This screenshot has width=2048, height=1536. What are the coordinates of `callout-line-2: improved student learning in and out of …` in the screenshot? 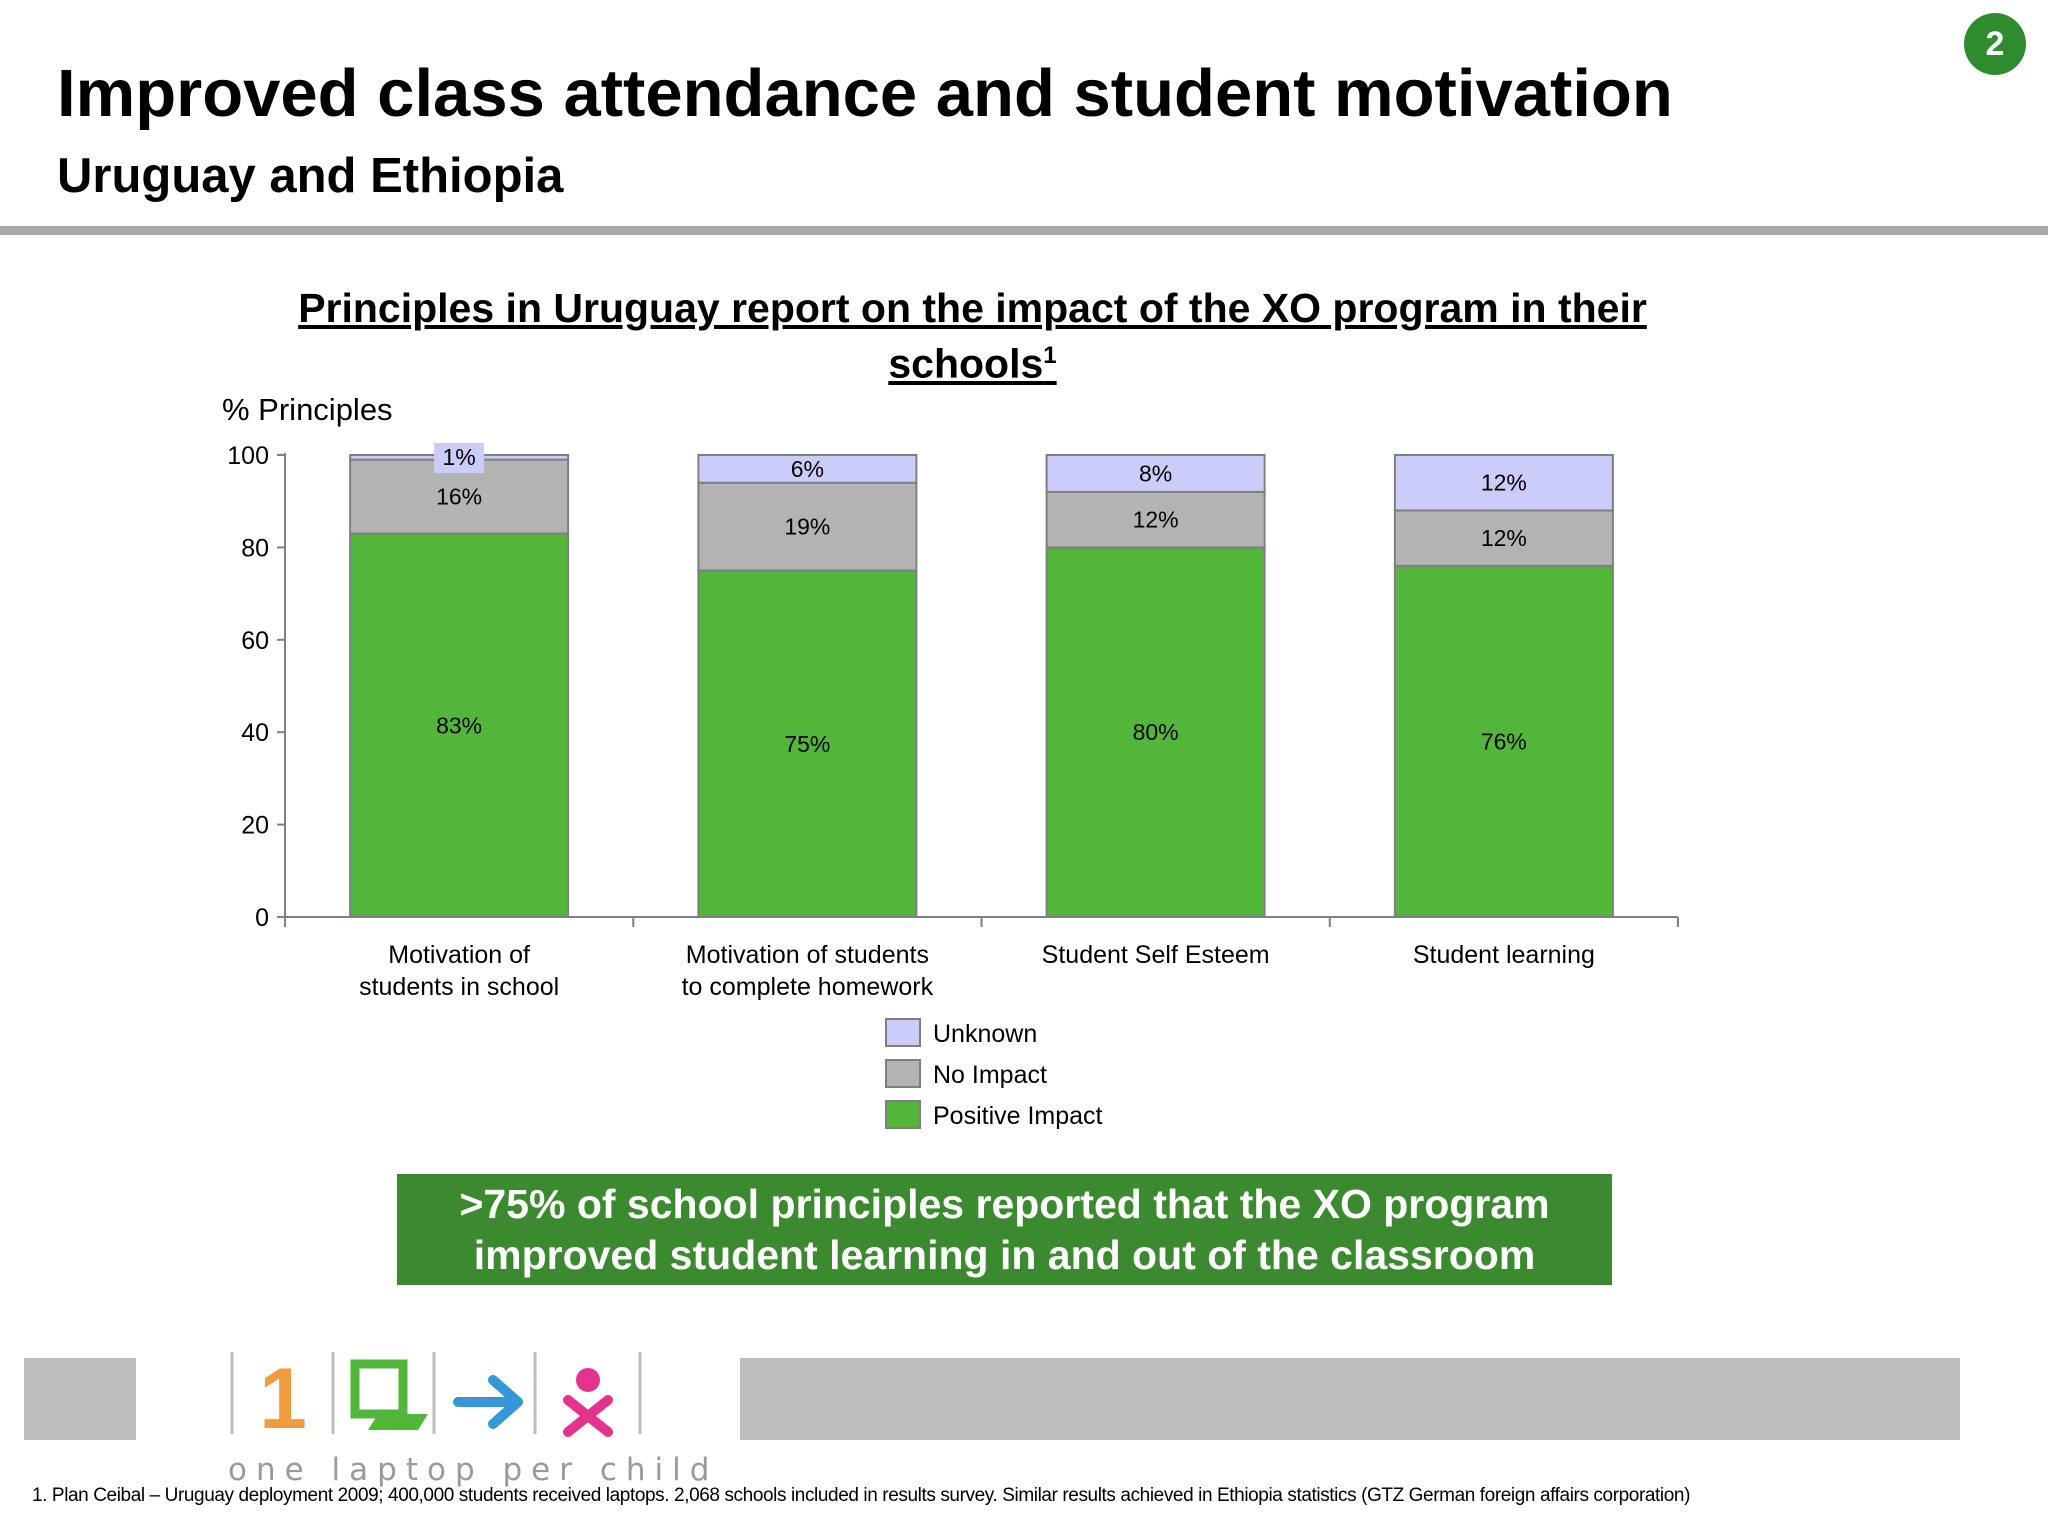 It's located at (1004, 1254).